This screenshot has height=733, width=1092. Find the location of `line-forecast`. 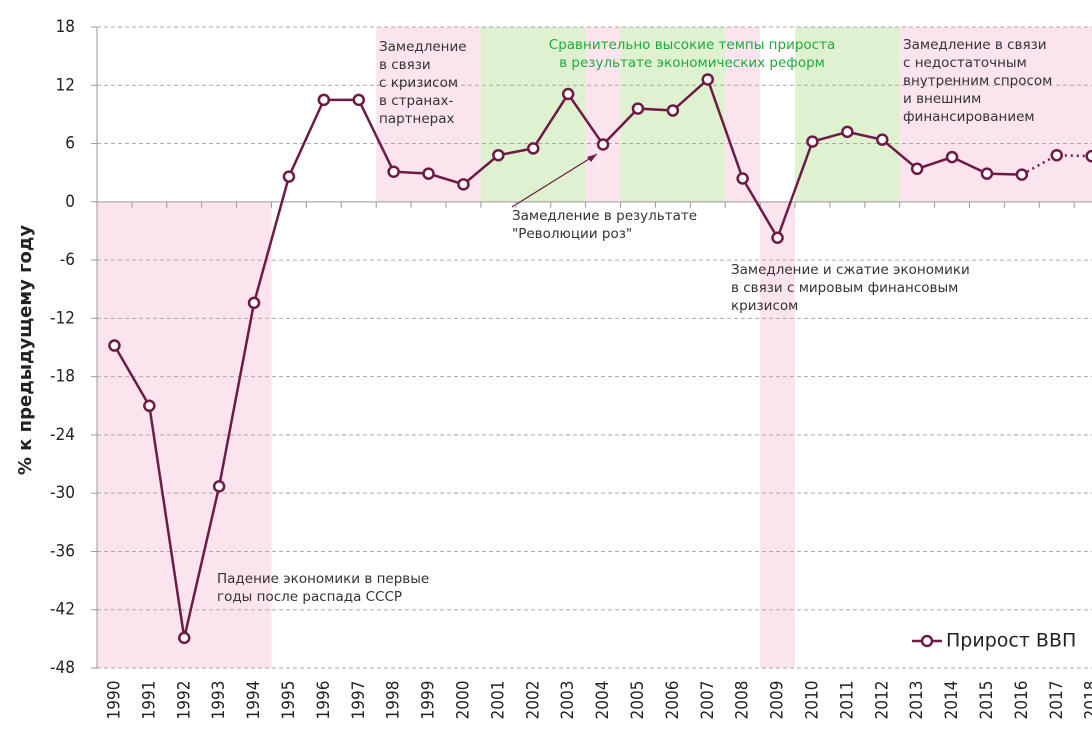

line-forecast is located at coordinates (1056, 164).